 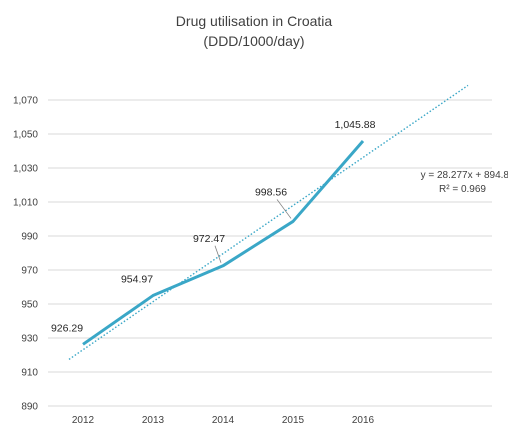 I want to click on y-tick-label: 1,010, so click(x=25, y=203).